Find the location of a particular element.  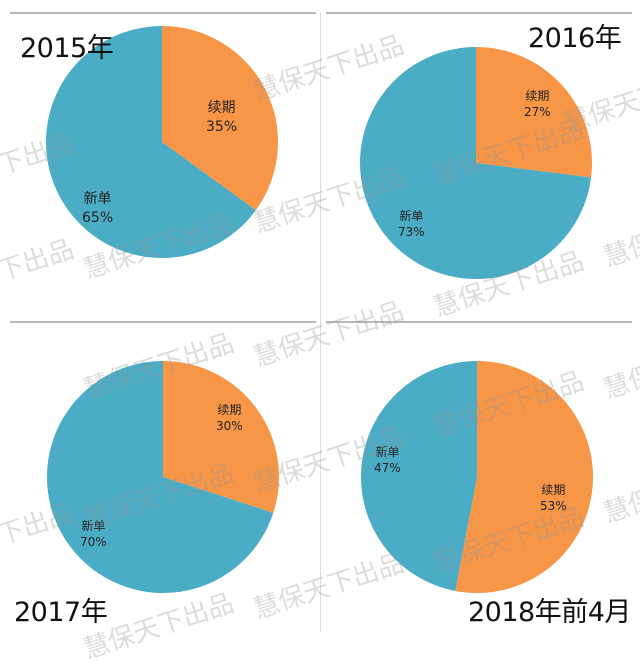

slice-value-2015-new: 65% is located at coordinates (97, 218).